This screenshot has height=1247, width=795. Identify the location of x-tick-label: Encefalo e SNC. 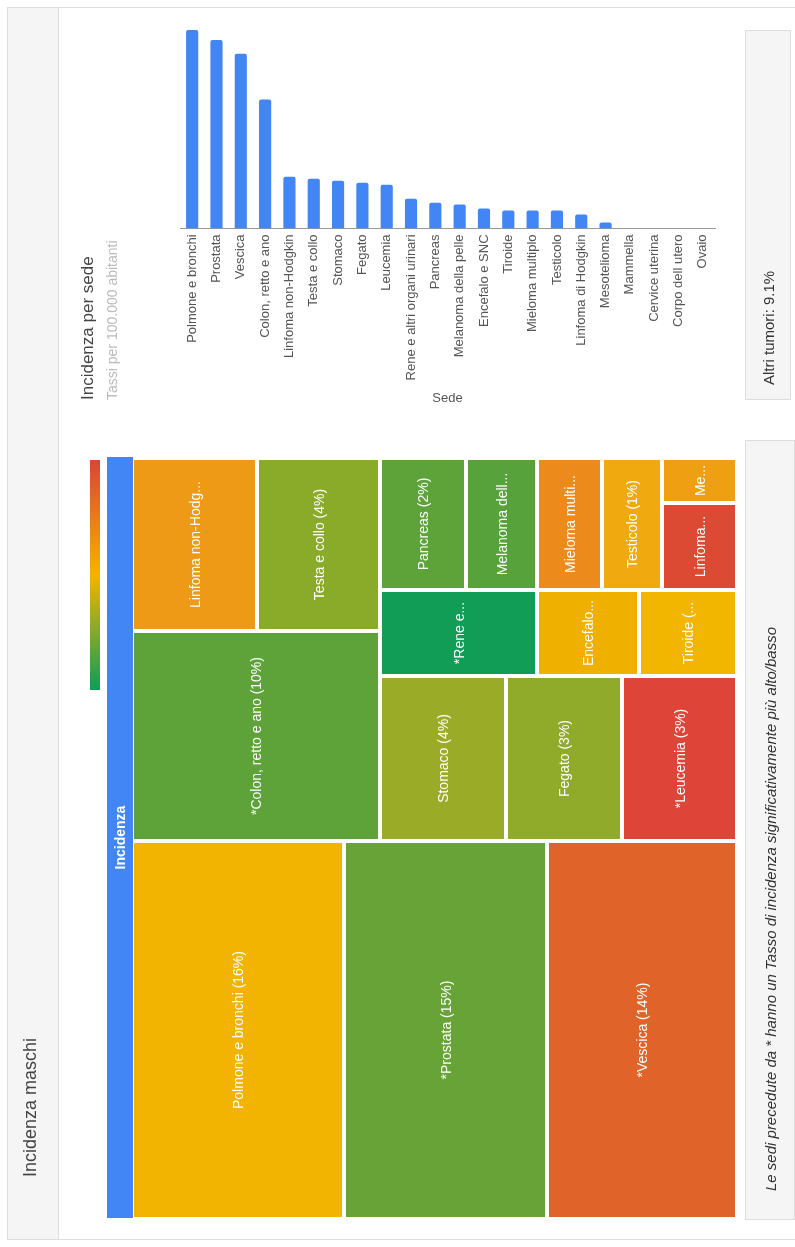
(483, 280).